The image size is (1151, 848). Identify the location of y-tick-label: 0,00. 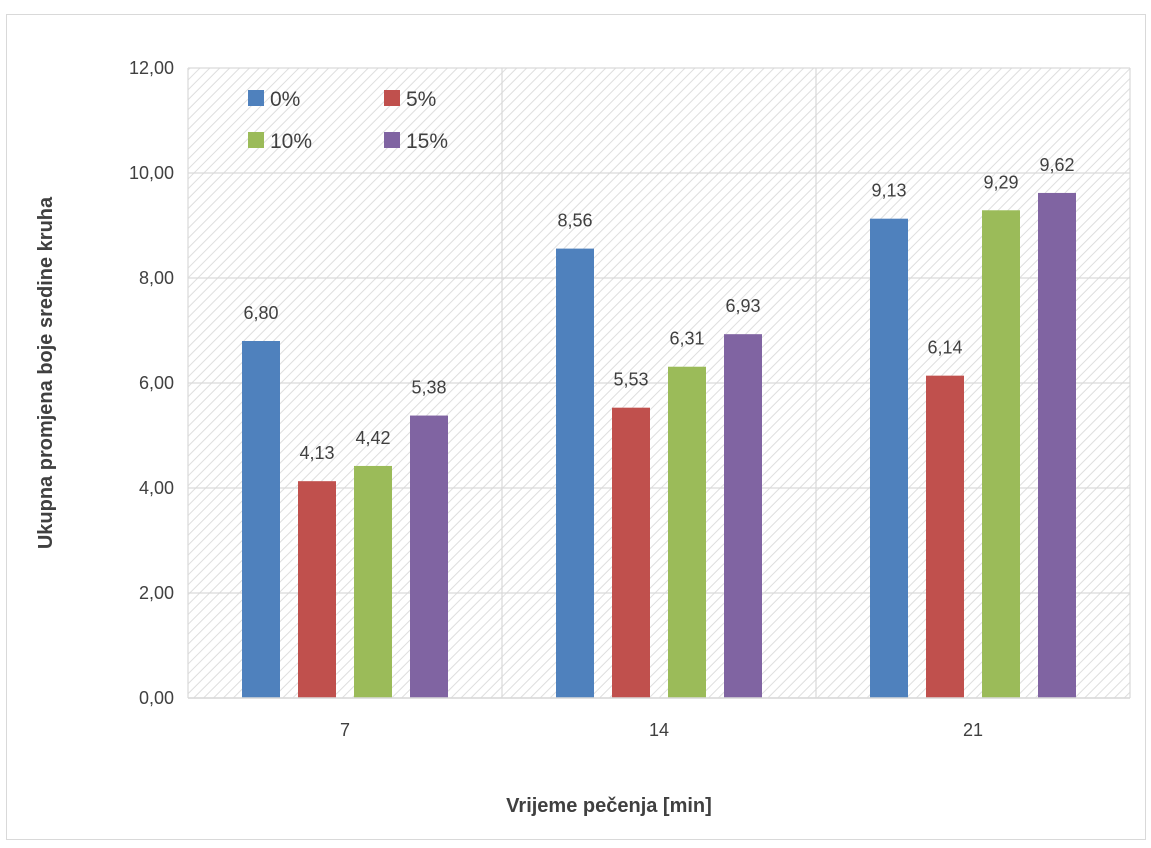
(156, 698).